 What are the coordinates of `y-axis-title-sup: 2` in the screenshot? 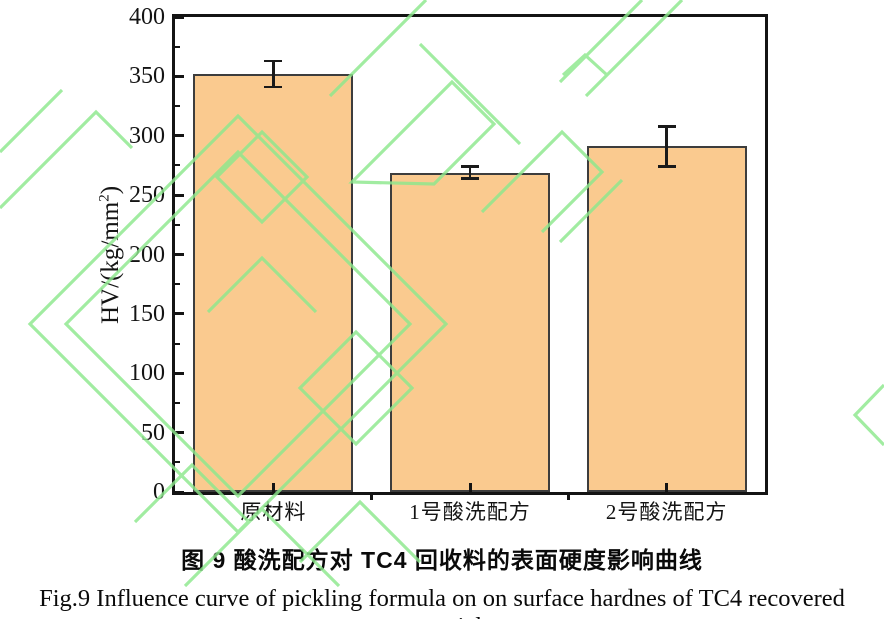 It's located at (104, 198).